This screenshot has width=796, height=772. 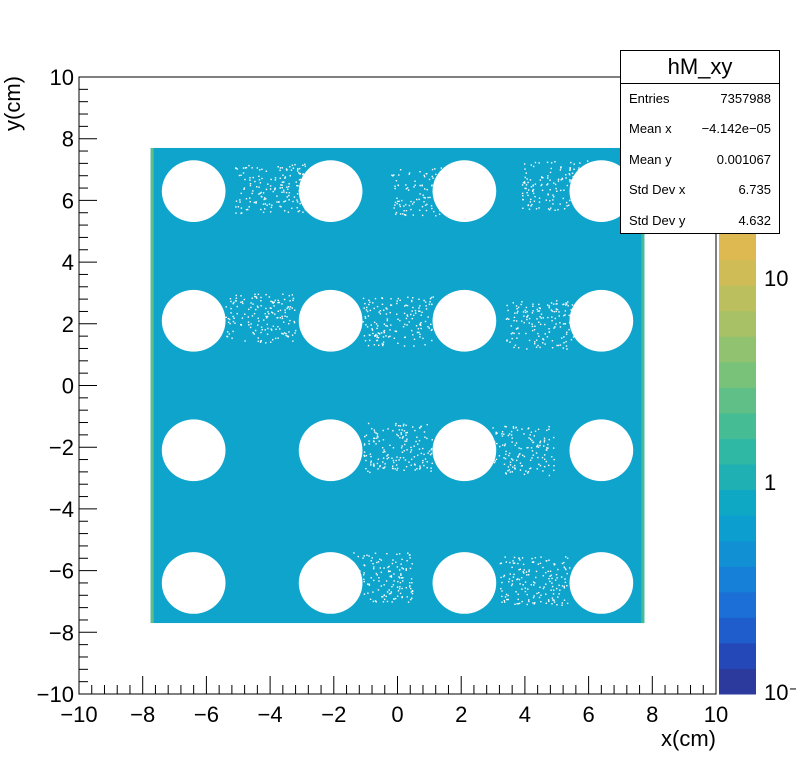 I want to click on stats-value: 7357988, so click(x=745, y=98).